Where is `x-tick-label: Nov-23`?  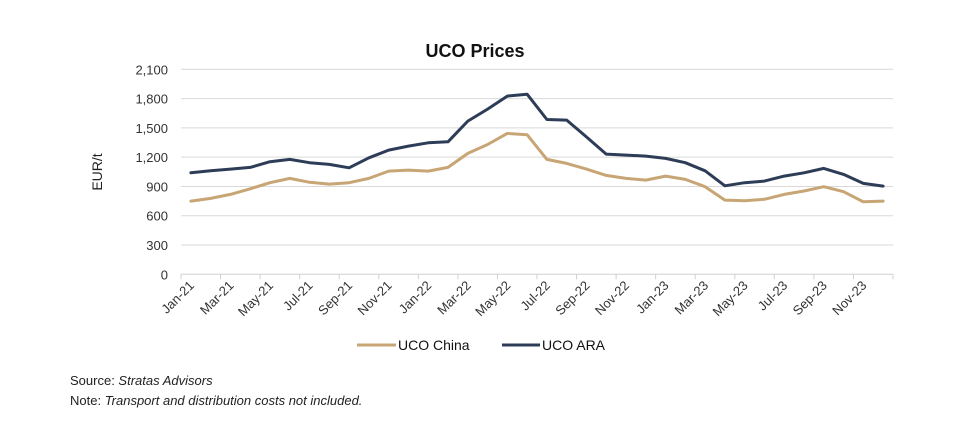 x-tick-label: Nov-23 is located at coordinates (849, 298).